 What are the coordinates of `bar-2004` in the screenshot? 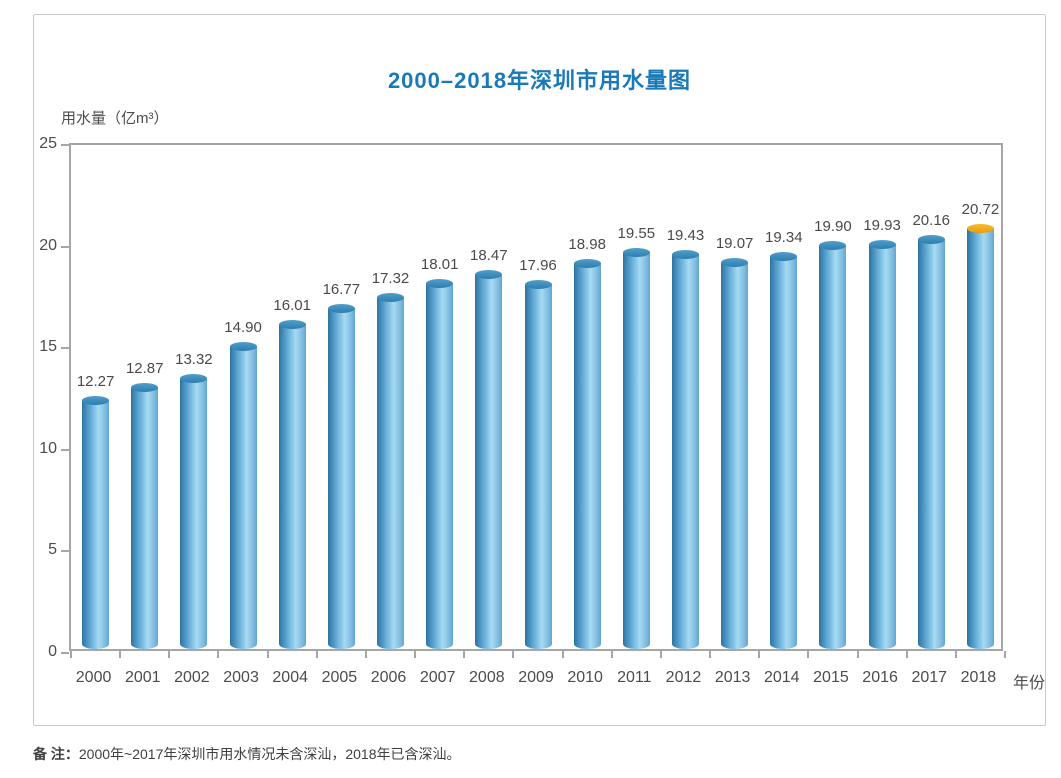 It's located at (292, 484).